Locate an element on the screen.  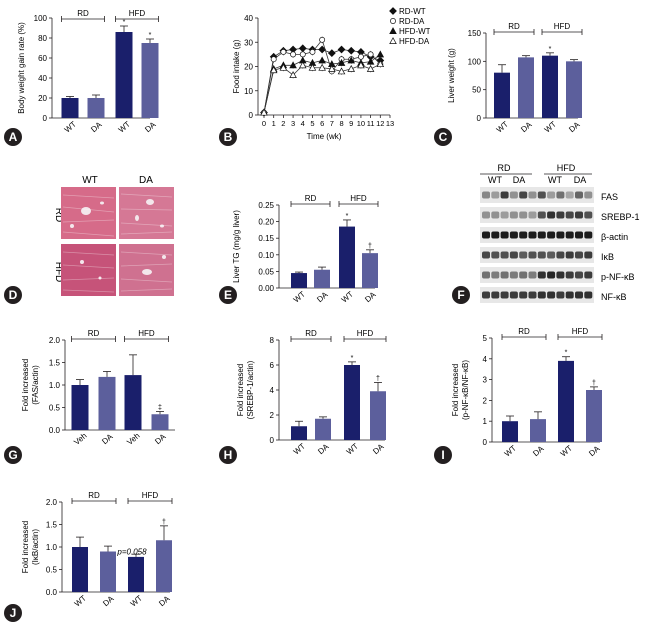
panel-label-e: E is located at coordinates (228, 295).